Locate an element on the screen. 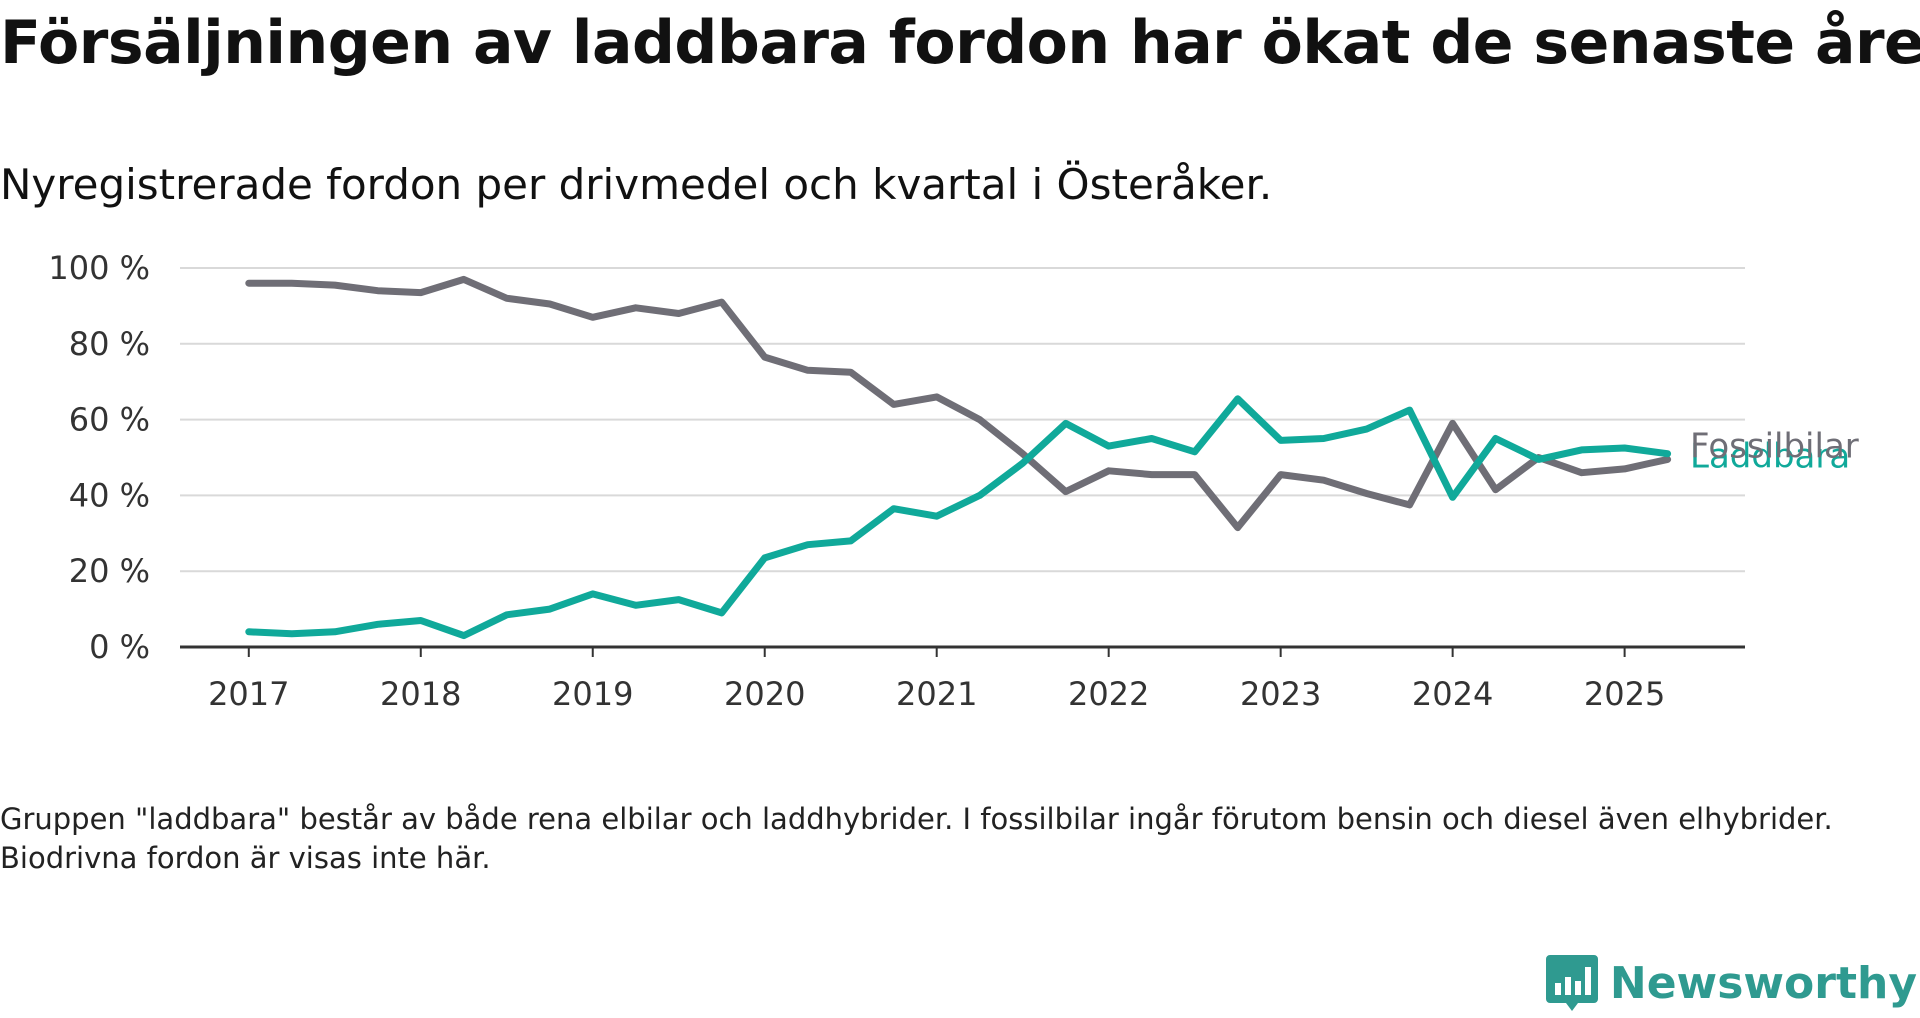 The image size is (1920, 1018). x-tick-label: 2022 is located at coordinates (1108, 694).